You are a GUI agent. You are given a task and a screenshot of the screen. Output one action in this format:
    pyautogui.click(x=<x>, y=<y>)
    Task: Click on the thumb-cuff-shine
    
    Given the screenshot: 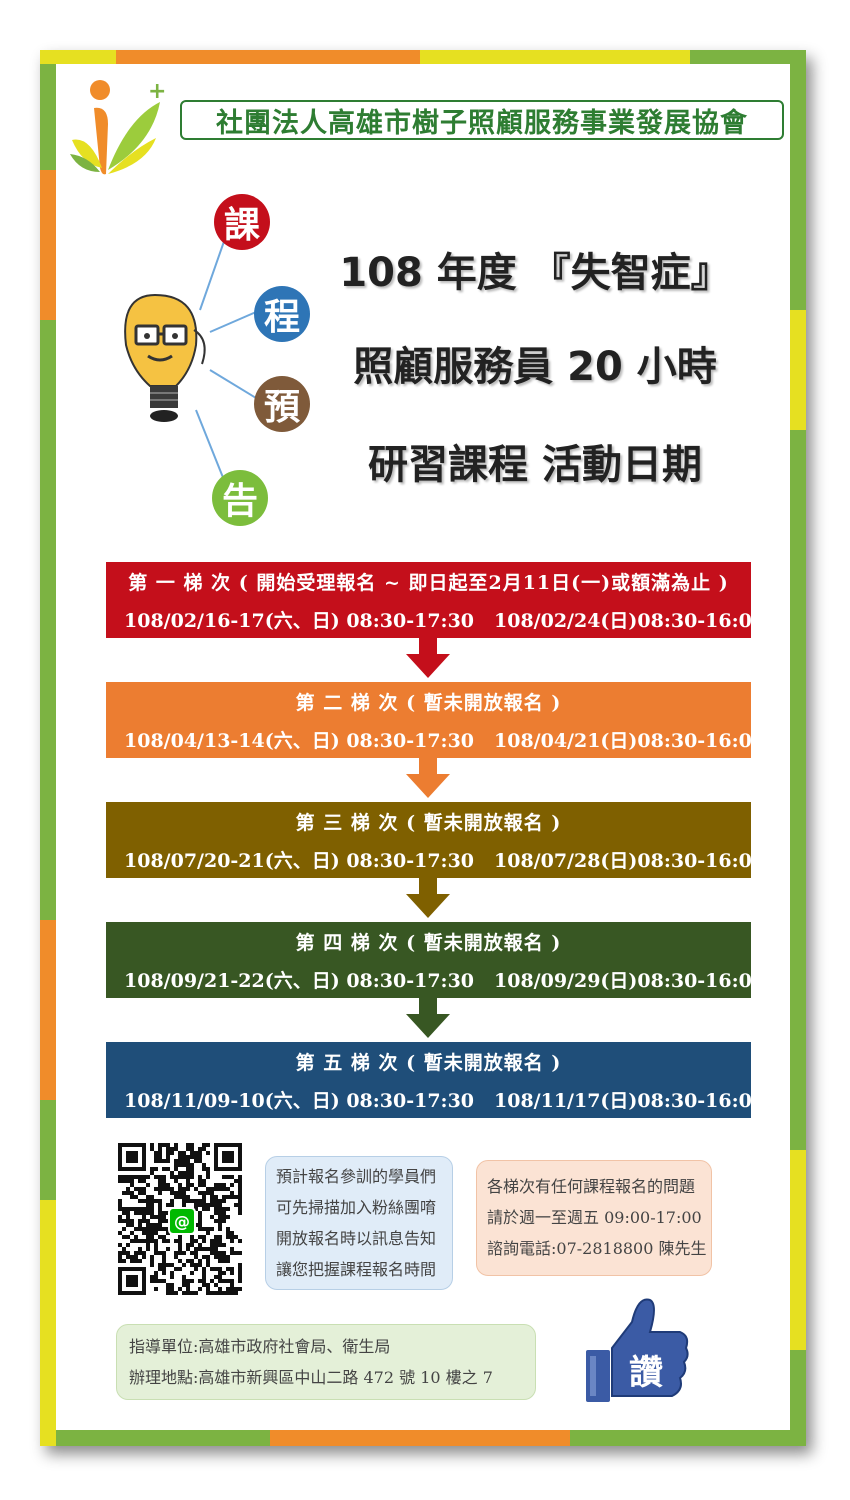 What is the action you would take?
    pyautogui.click(x=593, y=1376)
    